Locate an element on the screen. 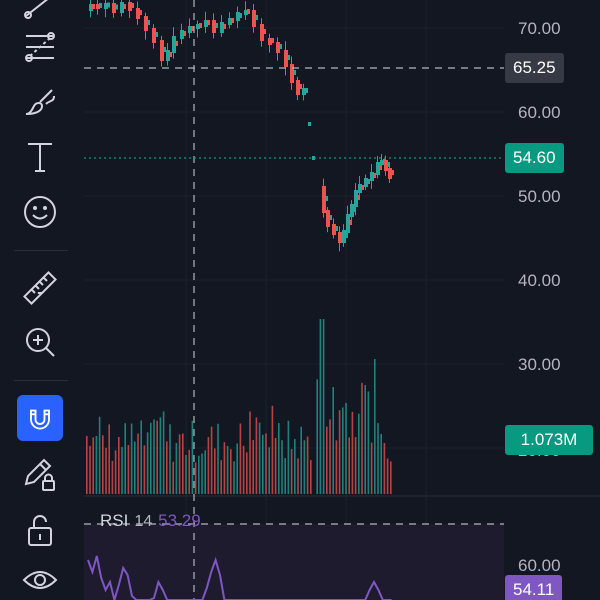  rsi-legend: RSI 14 53.29 is located at coordinates (150, 521).